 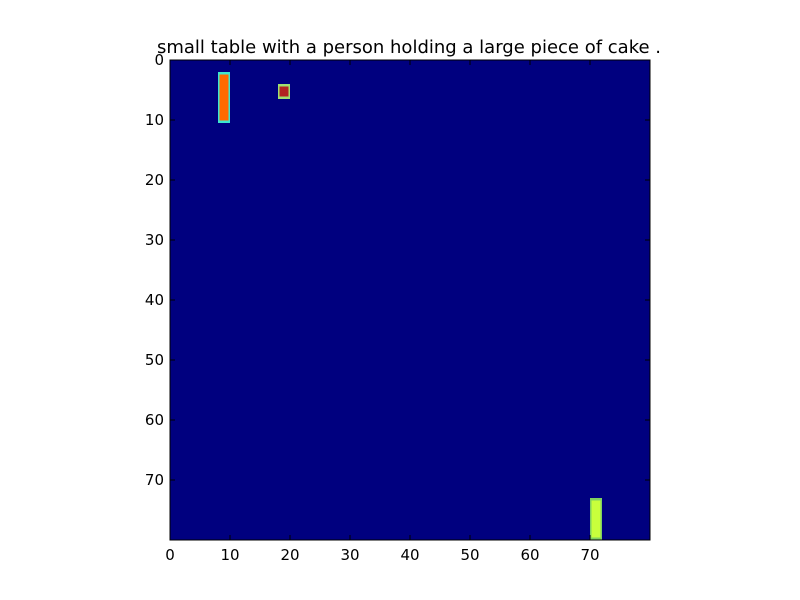 I want to click on y-tick-label: 20, so click(x=154, y=180).